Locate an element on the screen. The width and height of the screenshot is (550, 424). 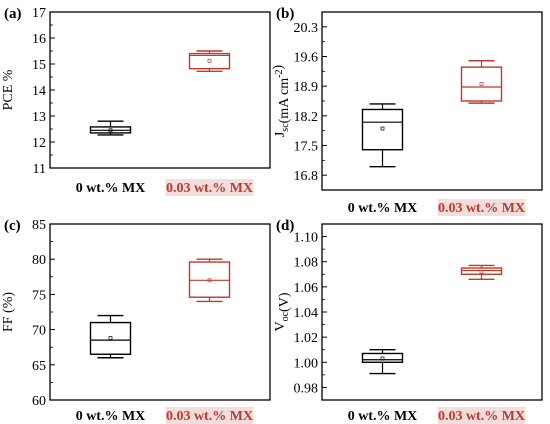
y-tick-label: 60 is located at coordinates (39, 401).